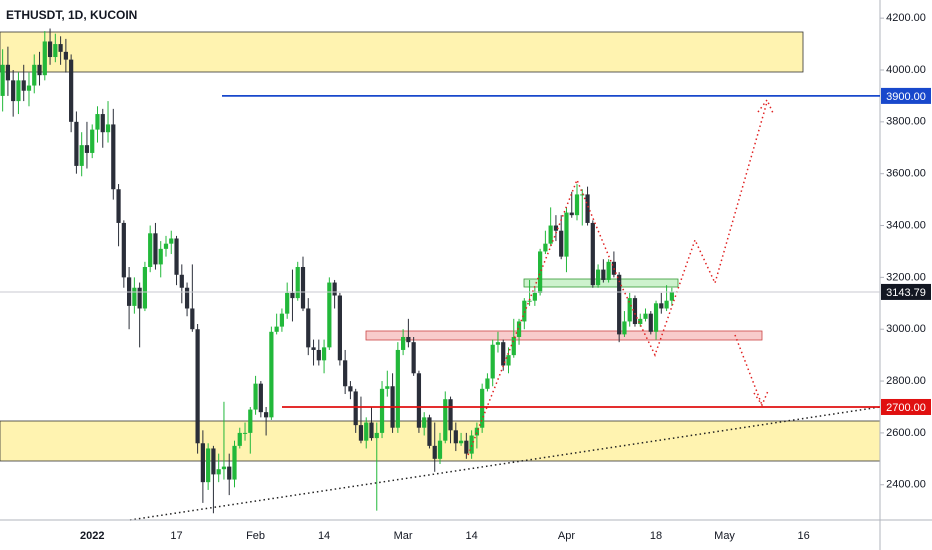 The width and height of the screenshot is (932, 550). Describe the element at coordinates (906, 122) in the screenshot. I see `y-tick-label: 3800.00` at that location.